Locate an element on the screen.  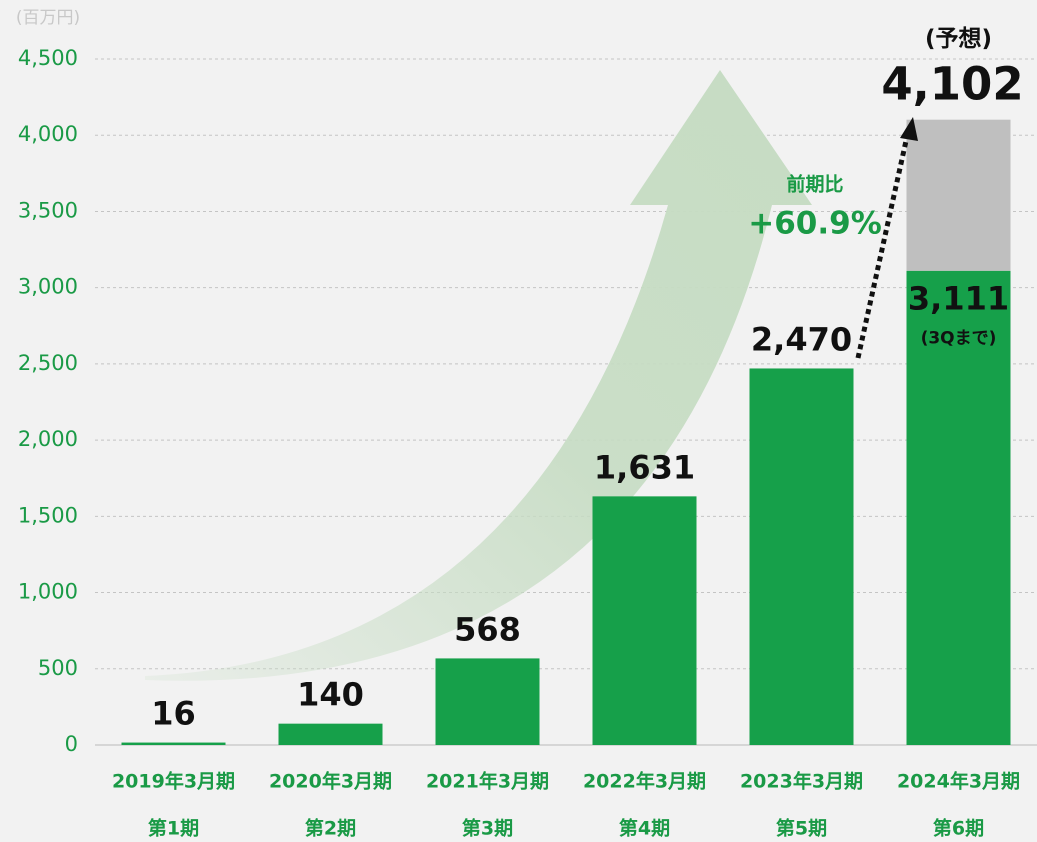
value-label: 2,470 is located at coordinates (801, 339).